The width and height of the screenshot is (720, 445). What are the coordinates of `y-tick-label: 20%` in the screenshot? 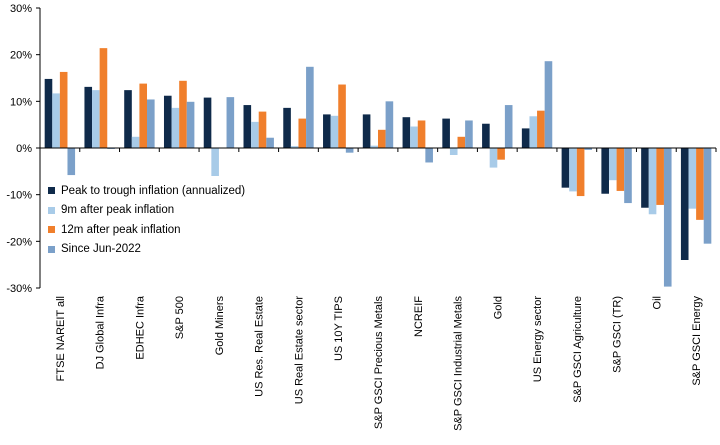 It's located at (21, 56).